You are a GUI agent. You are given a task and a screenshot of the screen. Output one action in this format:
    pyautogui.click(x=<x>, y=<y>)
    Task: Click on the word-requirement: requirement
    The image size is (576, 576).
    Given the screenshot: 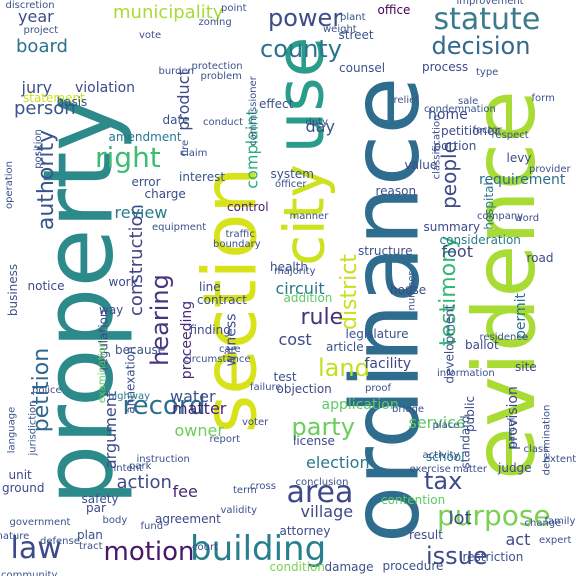 What is the action you would take?
    pyautogui.click(x=522, y=180)
    